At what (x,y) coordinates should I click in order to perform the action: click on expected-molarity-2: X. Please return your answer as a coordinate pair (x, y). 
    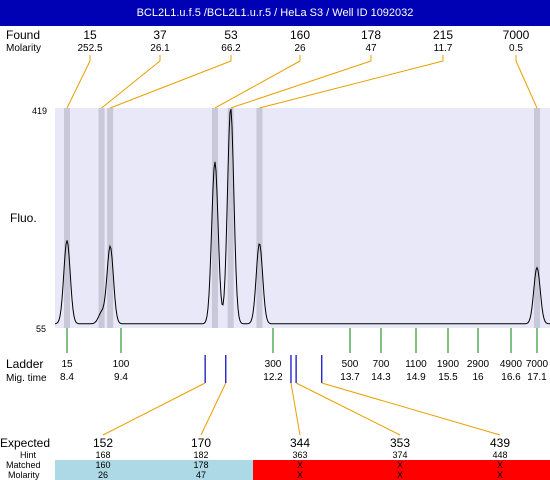
    Looking at the image, I should click on (300, 475).